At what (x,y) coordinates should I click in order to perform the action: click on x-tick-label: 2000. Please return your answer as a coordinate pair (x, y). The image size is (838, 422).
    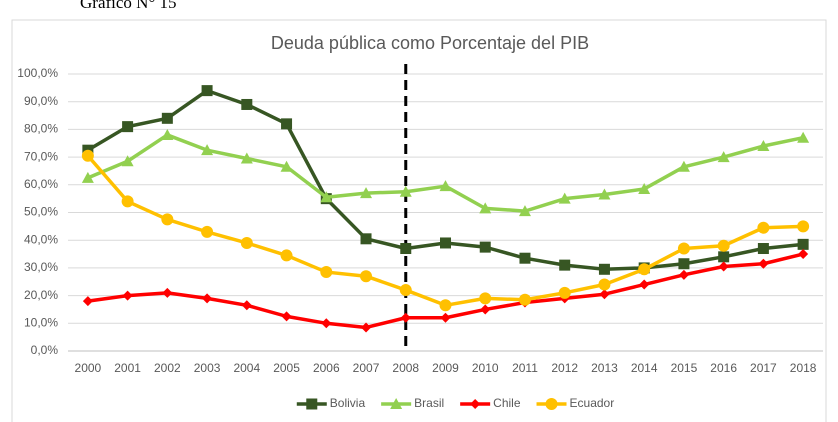
    Looking at the image, I should click on (88, 368).